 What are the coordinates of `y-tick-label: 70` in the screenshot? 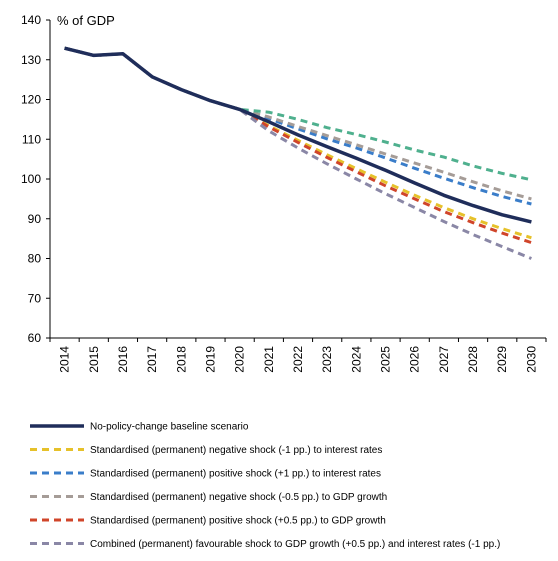 It's located at (35, 298).